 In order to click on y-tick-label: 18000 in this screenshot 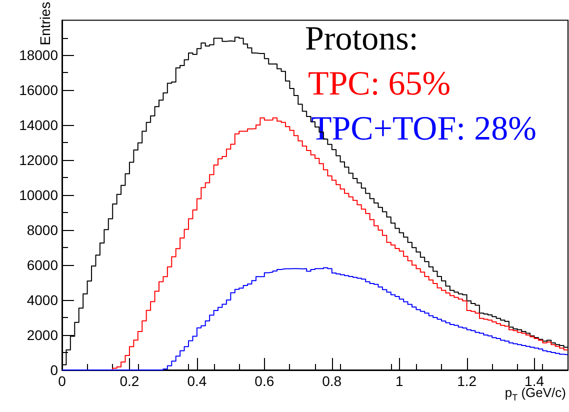, I will do `click(38, 55)`.